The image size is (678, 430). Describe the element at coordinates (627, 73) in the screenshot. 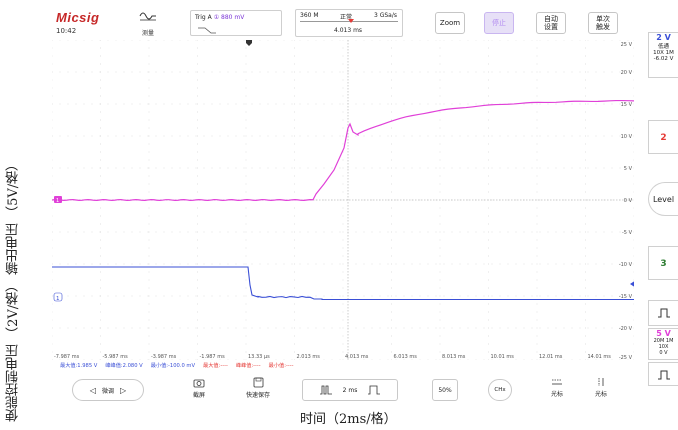

I see `scale-label: 20 V` at that location.